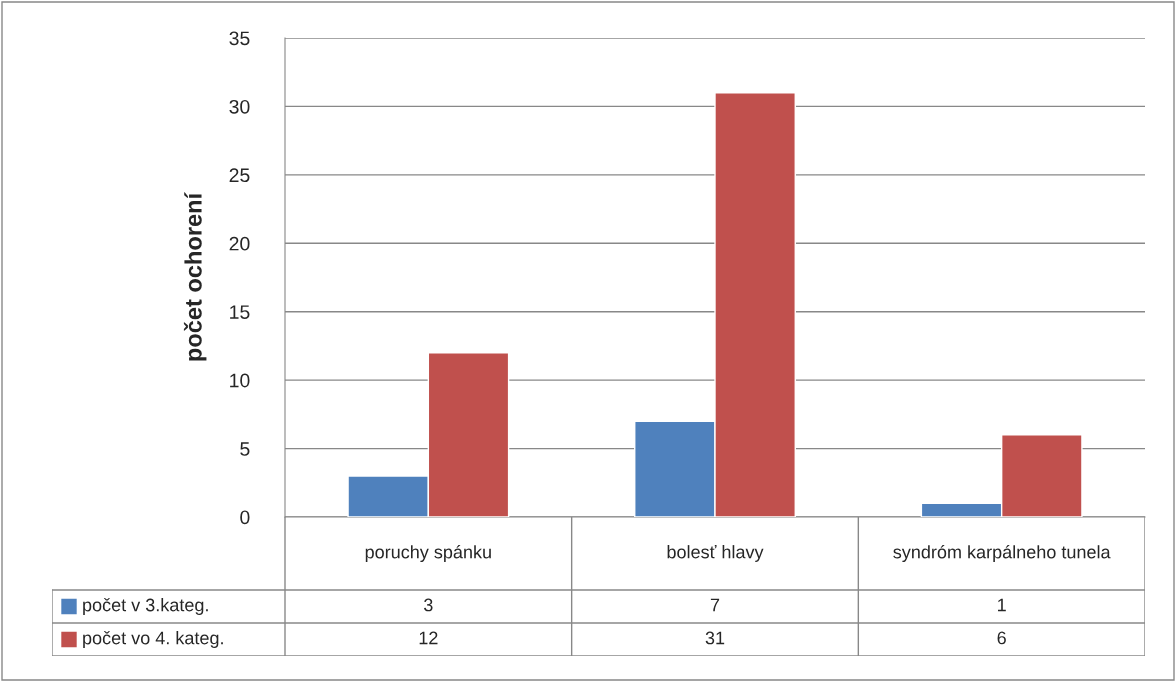 The width and height of the screenshot is (1176, 682). I want to click on data-label: 1, so click(1002, 605).